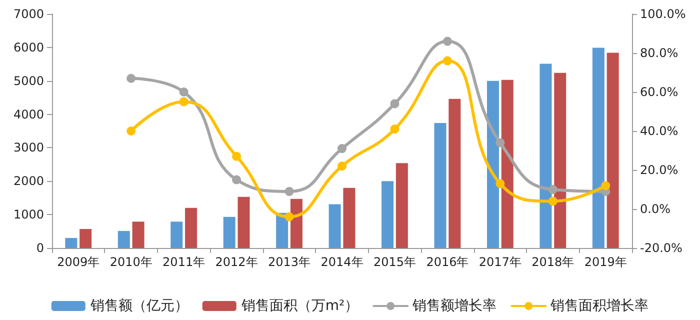 This screenshot has height=320, width=700. I want to click on x-tick-label: 2016年, so click(447, 262).